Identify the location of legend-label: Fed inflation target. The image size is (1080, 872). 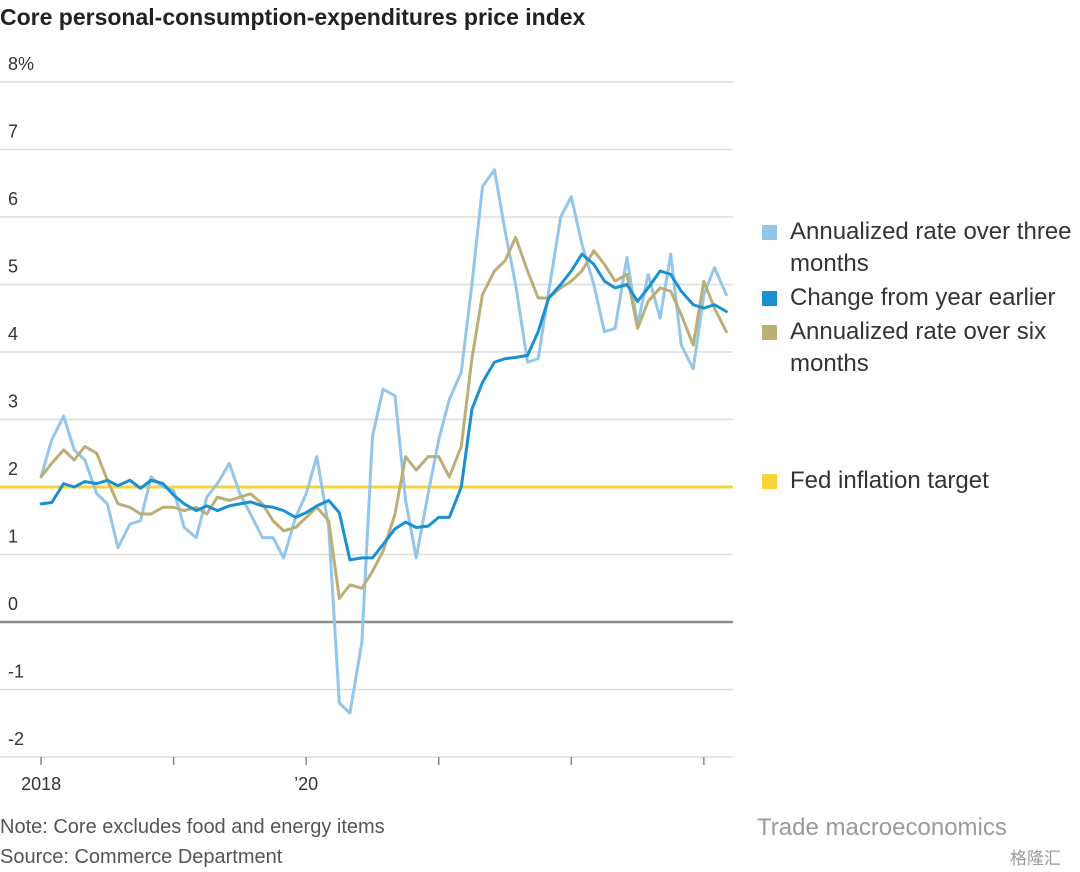
(889, 480).